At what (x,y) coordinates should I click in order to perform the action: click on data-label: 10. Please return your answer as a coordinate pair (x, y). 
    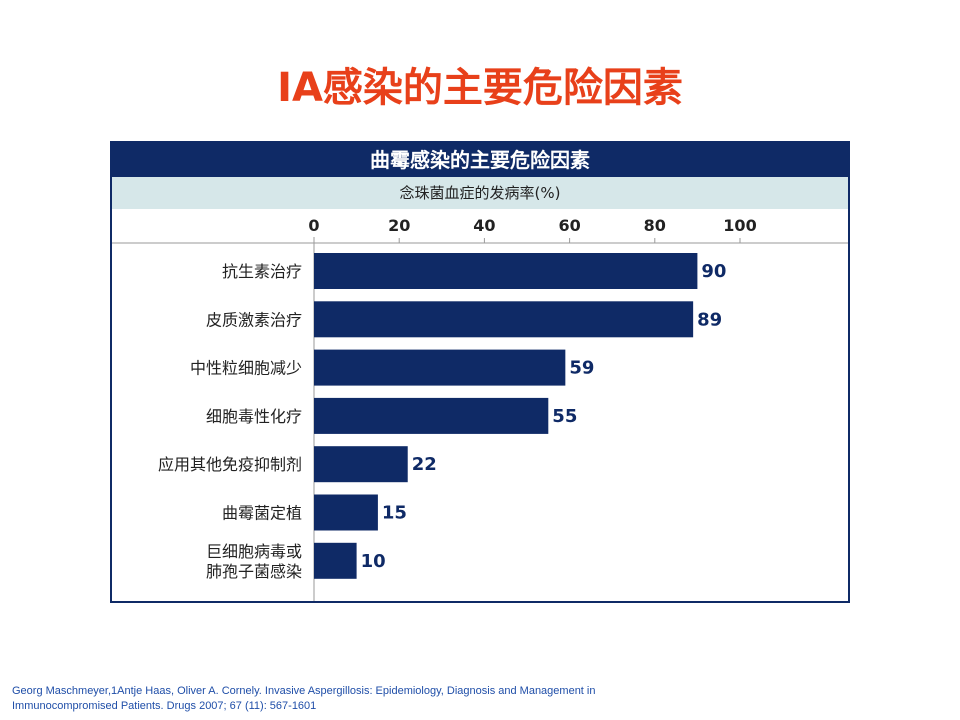
    Looking at the image, I should click on (373, 561).